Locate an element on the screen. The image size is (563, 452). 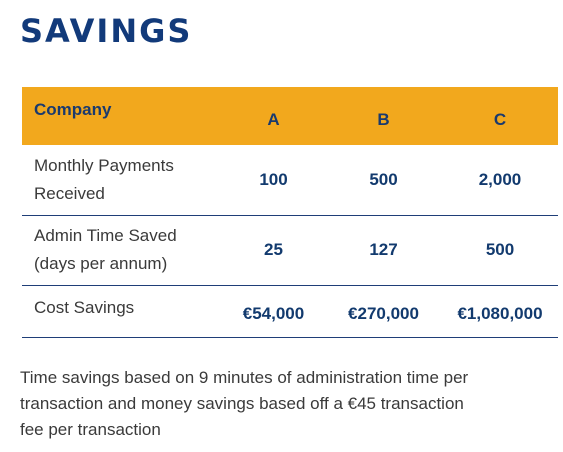
row-label-line: Admin Time Saved is located at coordinates (105, 235).